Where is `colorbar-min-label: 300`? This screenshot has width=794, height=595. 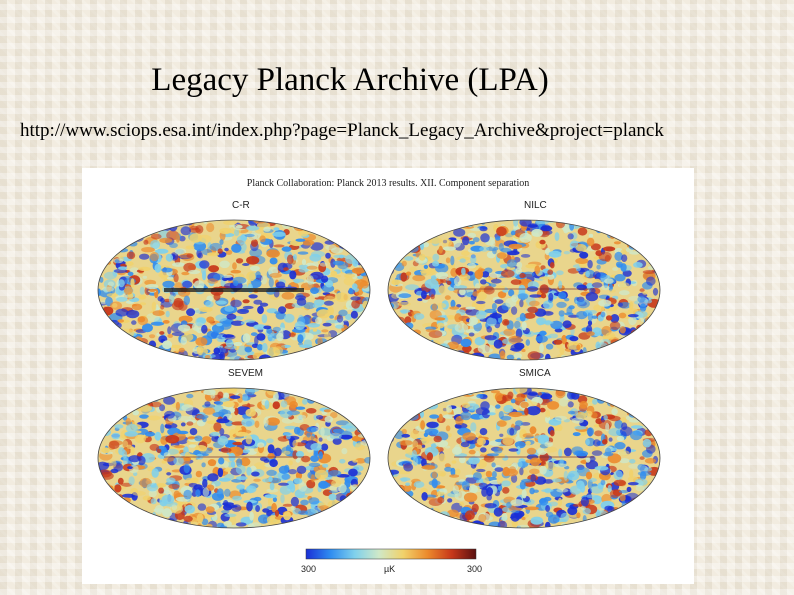 colorbar-min-label: 300 is located at coordinates (309, 569).